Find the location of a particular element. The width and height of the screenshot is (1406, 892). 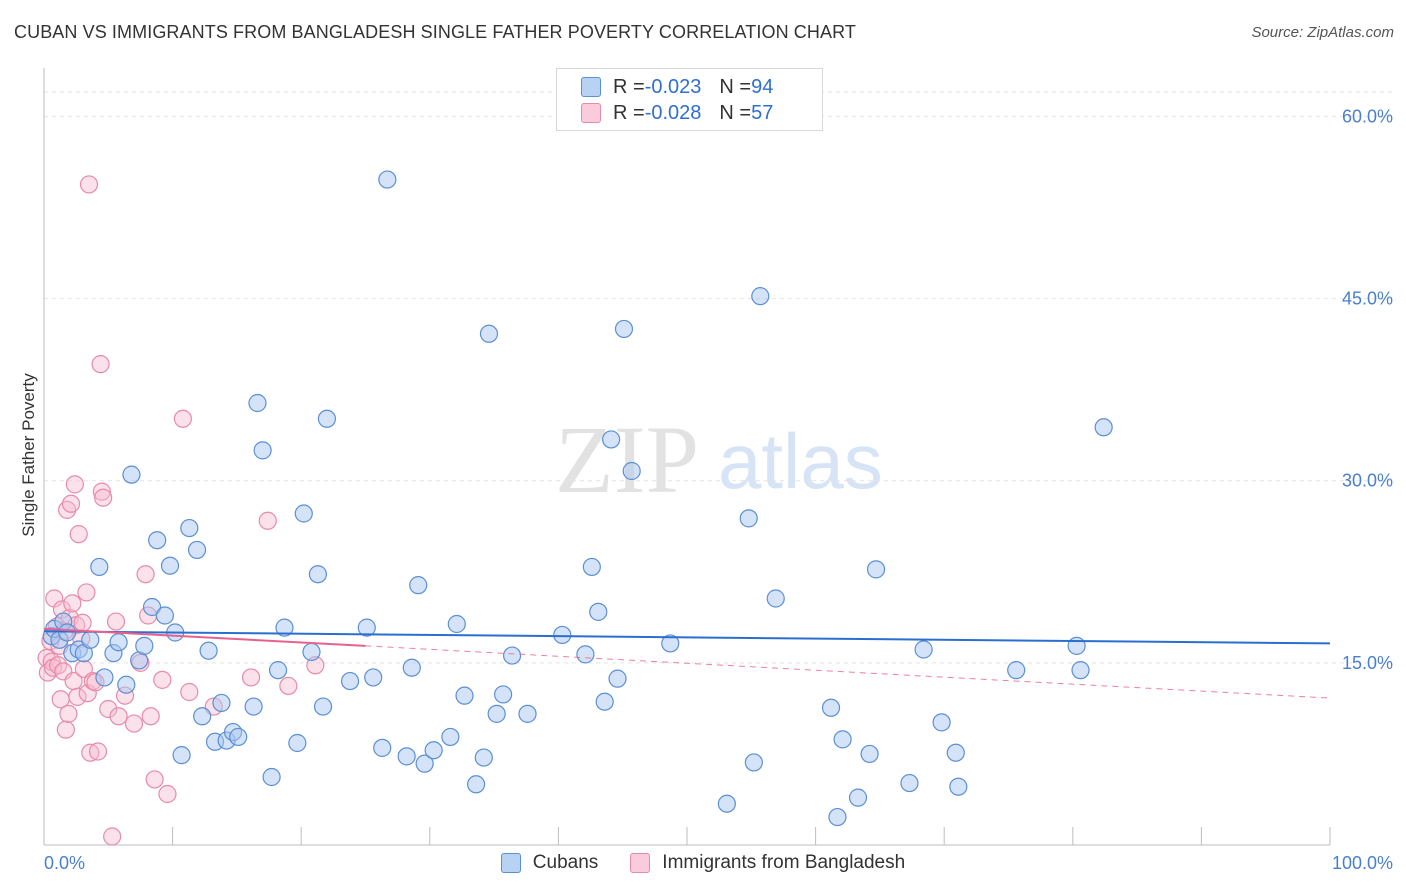

y-axis-label: Single Father Poverty is located at coordinates (28, 455).